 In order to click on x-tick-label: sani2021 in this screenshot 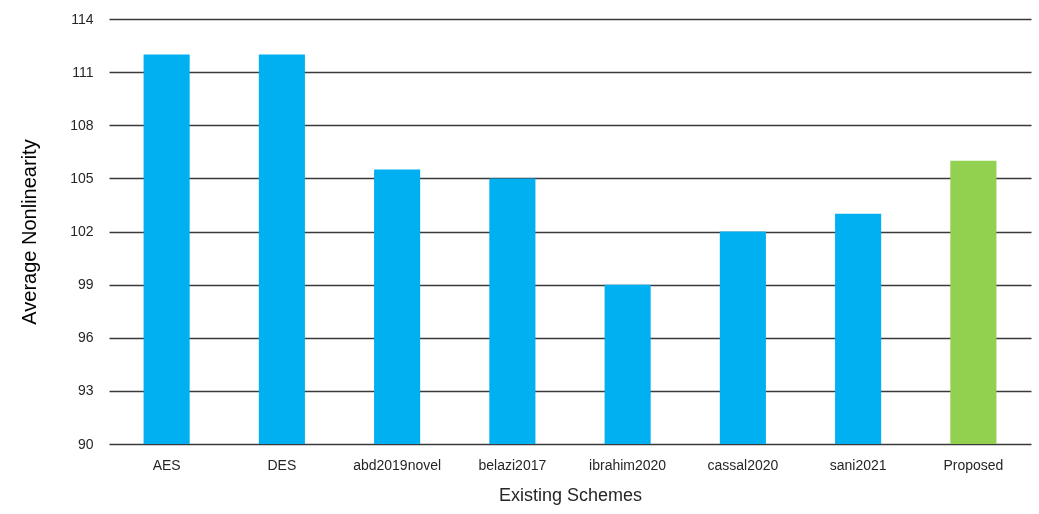, I will do `click(858, 464)`.